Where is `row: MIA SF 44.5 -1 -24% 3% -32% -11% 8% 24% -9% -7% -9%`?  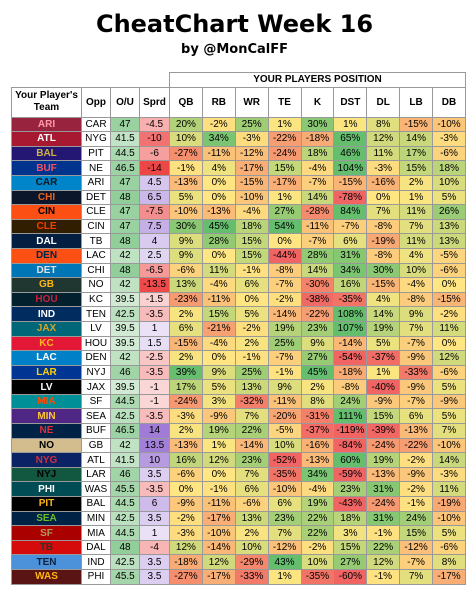 row: MIA SF 44.5 -1 -24% 3% -32% -11% 8% 24% -9% -7% -9% is located at coordinates (238, 401).